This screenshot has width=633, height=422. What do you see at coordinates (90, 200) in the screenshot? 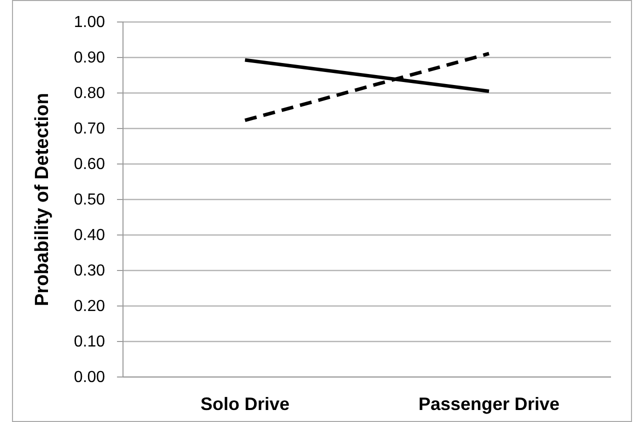
I see `y-tick-label: 0.50` at bounding box center [90, 200].